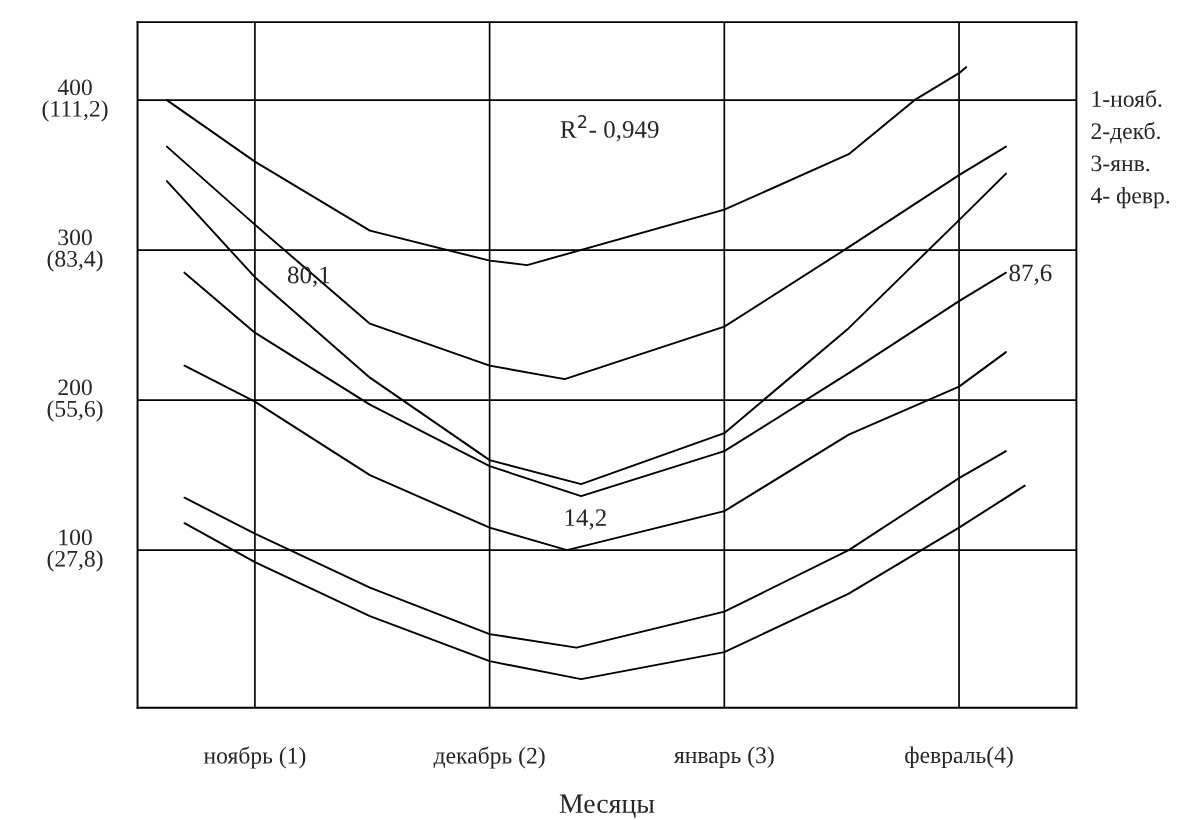  What do you see at coordinates (607, 806) in the screenshot?
I see `x-axis-title: Месяцы` at bounding box center [607, 806].